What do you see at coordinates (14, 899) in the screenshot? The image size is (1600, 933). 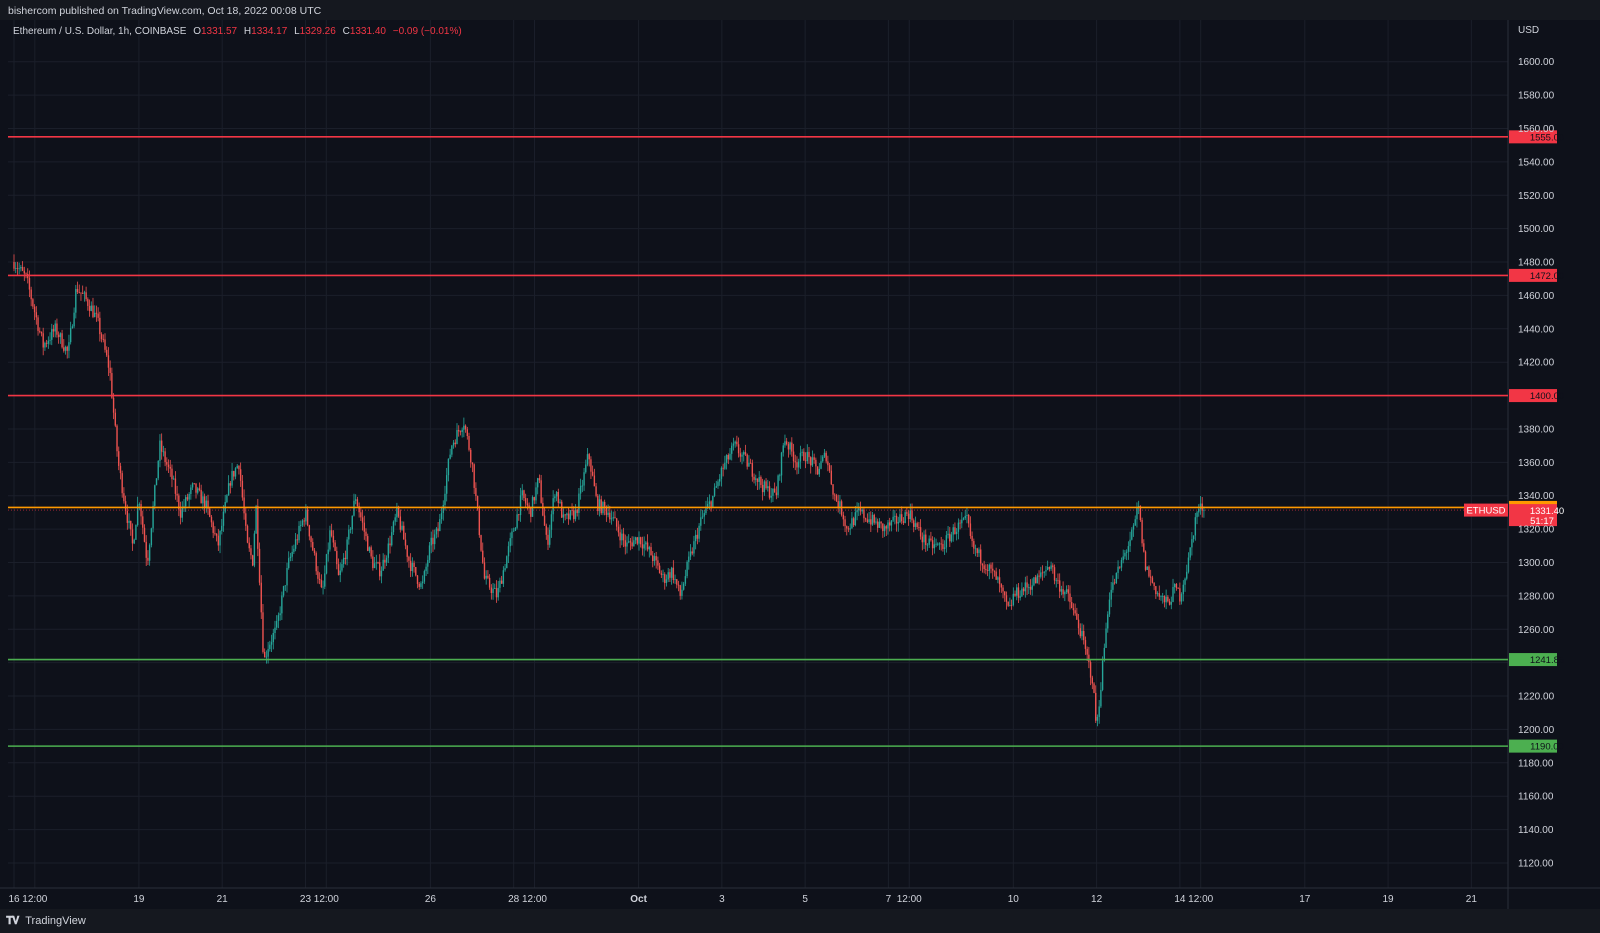 I see `time-tick-label: 16` at bounding box center [14, 899].